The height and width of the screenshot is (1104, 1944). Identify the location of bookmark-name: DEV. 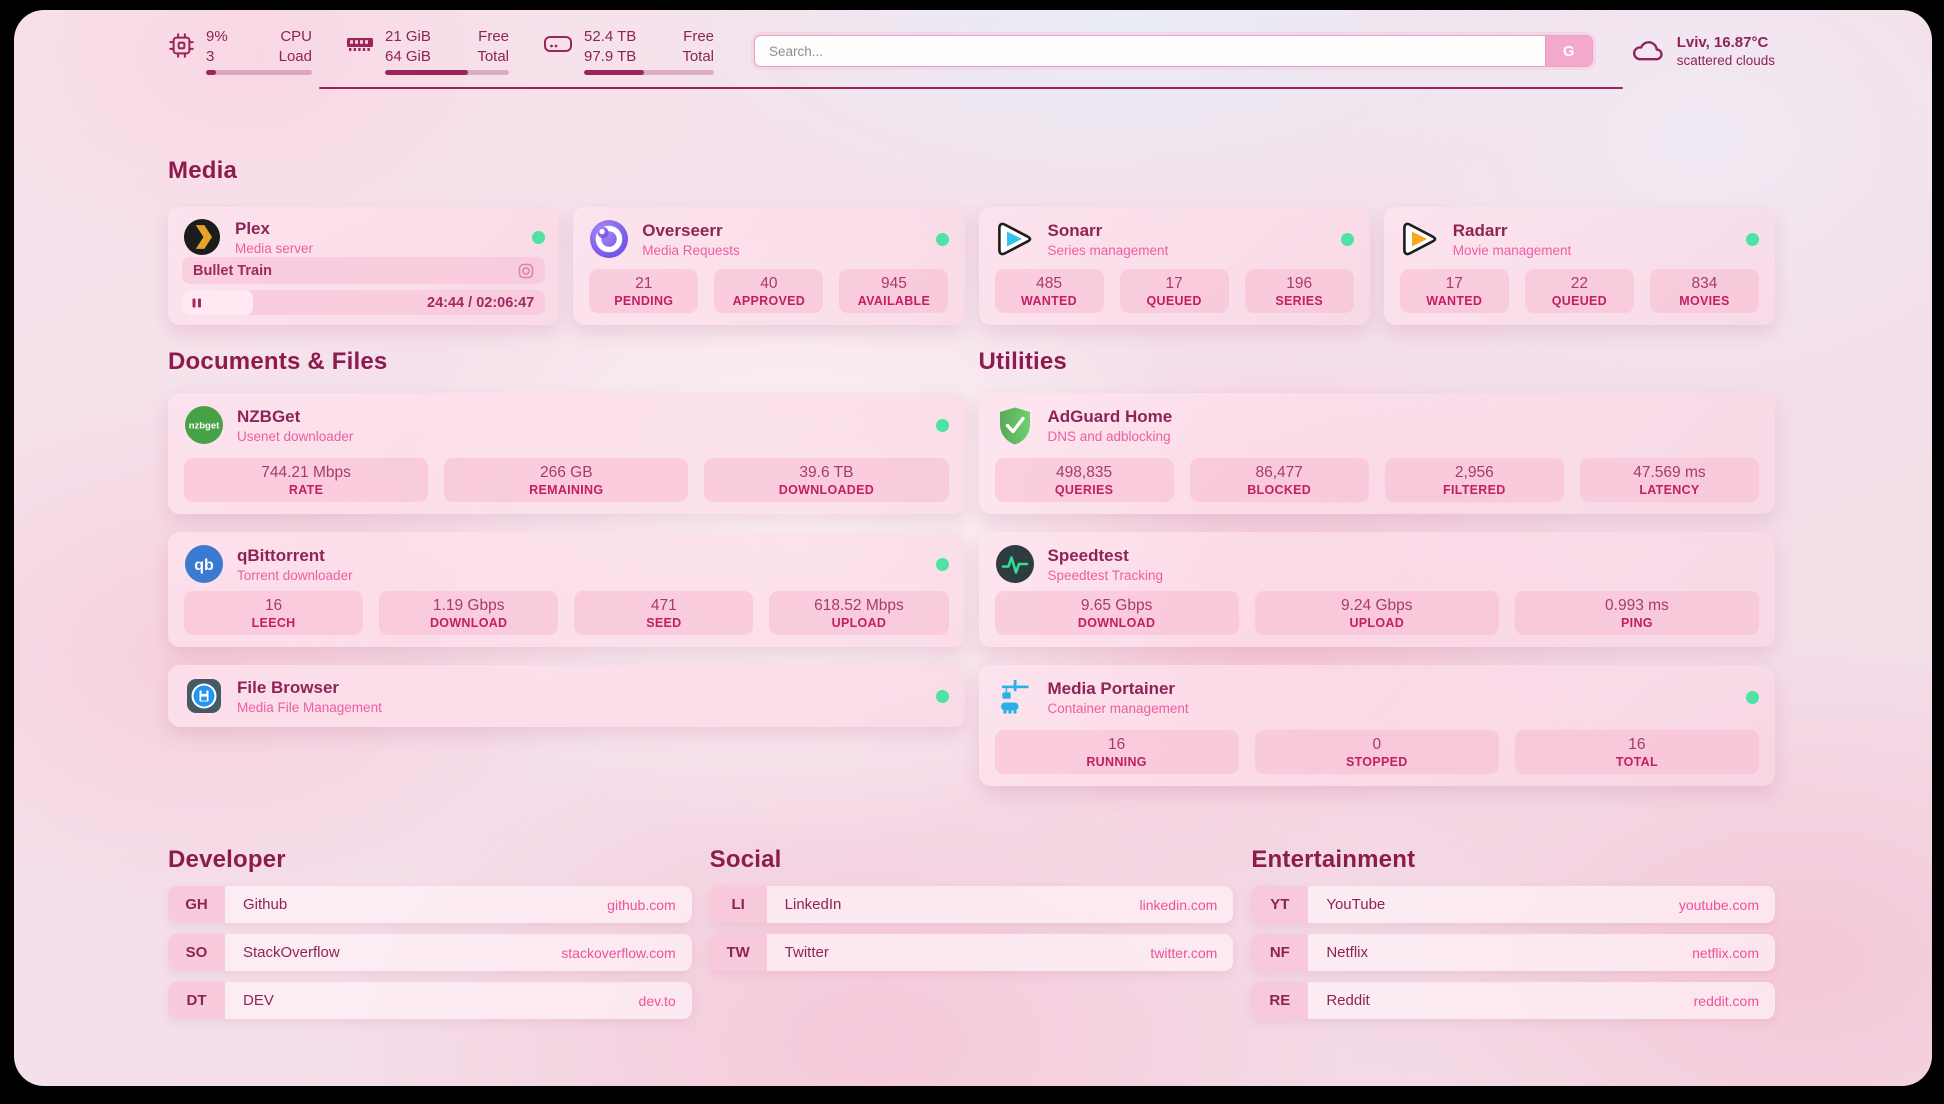
(258, 1000).